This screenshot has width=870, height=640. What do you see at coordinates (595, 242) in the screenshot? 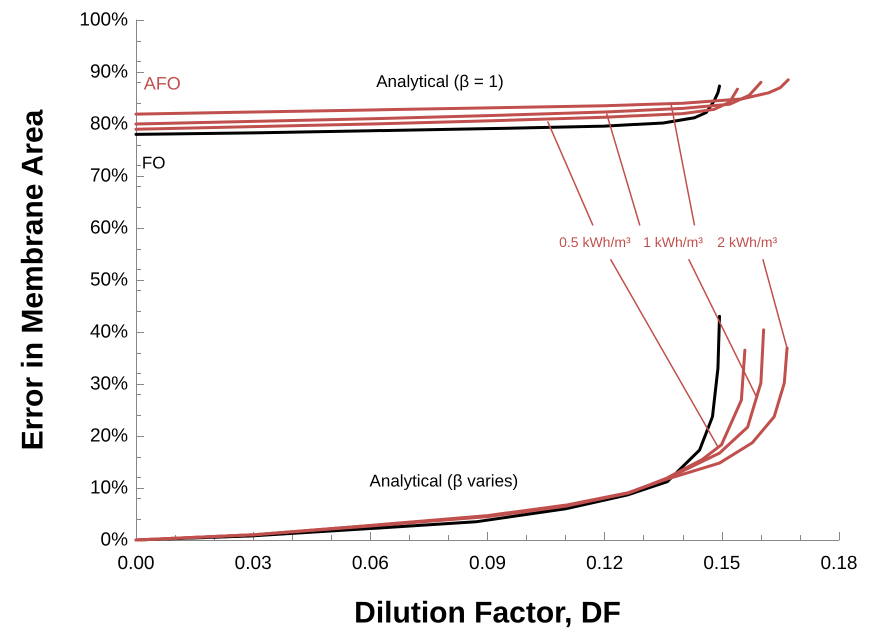
I see `annotation: 0.5 kWh/m³` at bounding box center [595, 242].